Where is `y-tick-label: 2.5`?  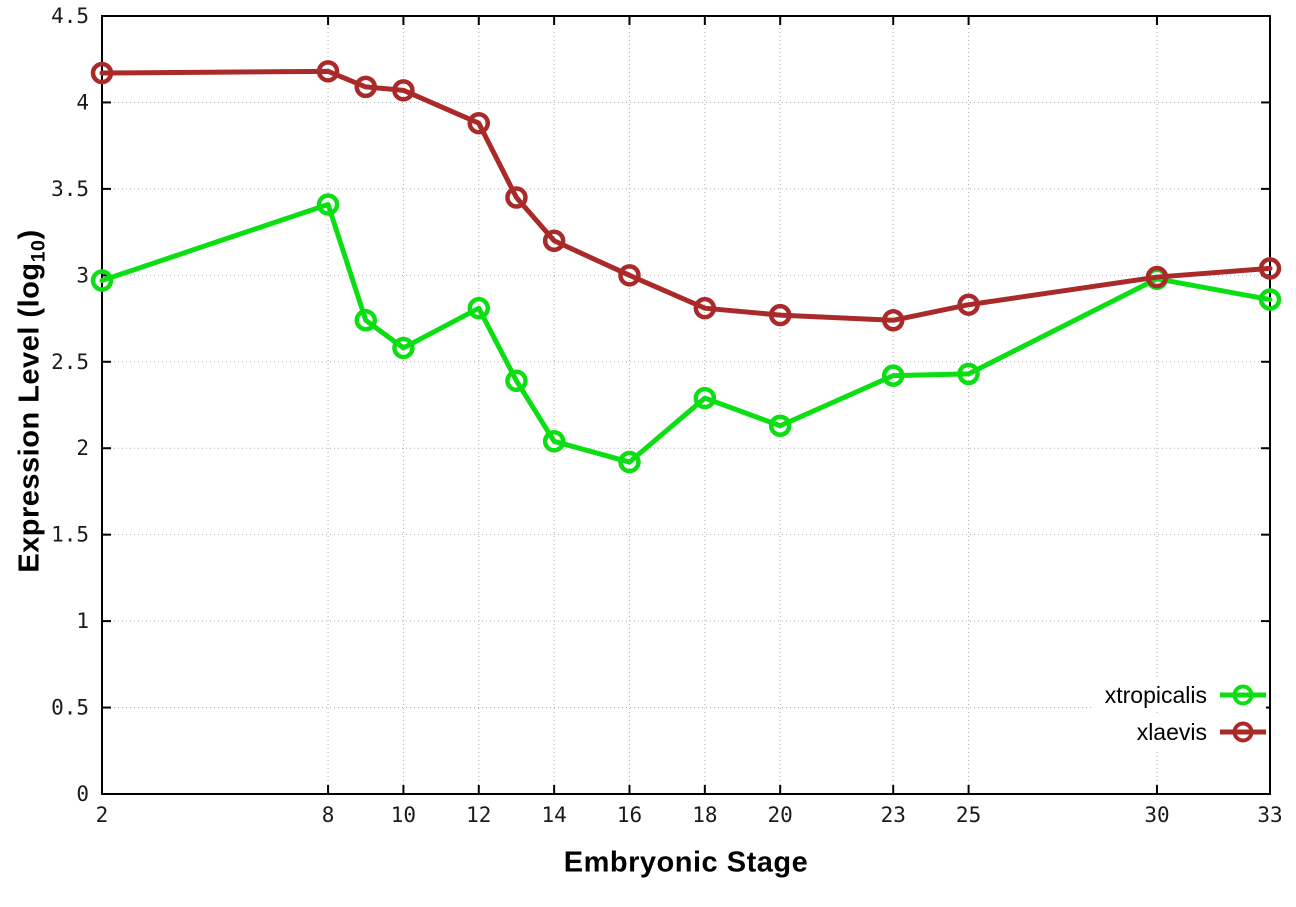 y-tick-label: 2.5 is located at coordinates (70, 362).